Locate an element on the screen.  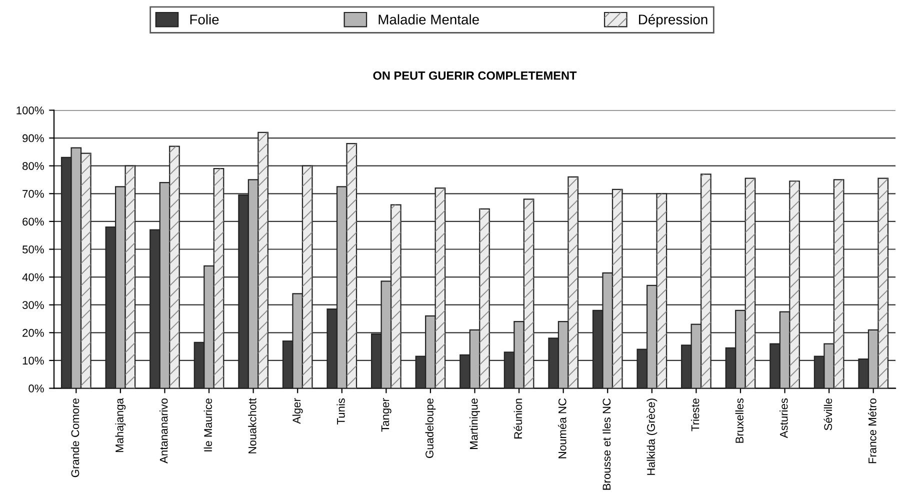
x-tick-label: Réunion is located at coordinates (518, 418).